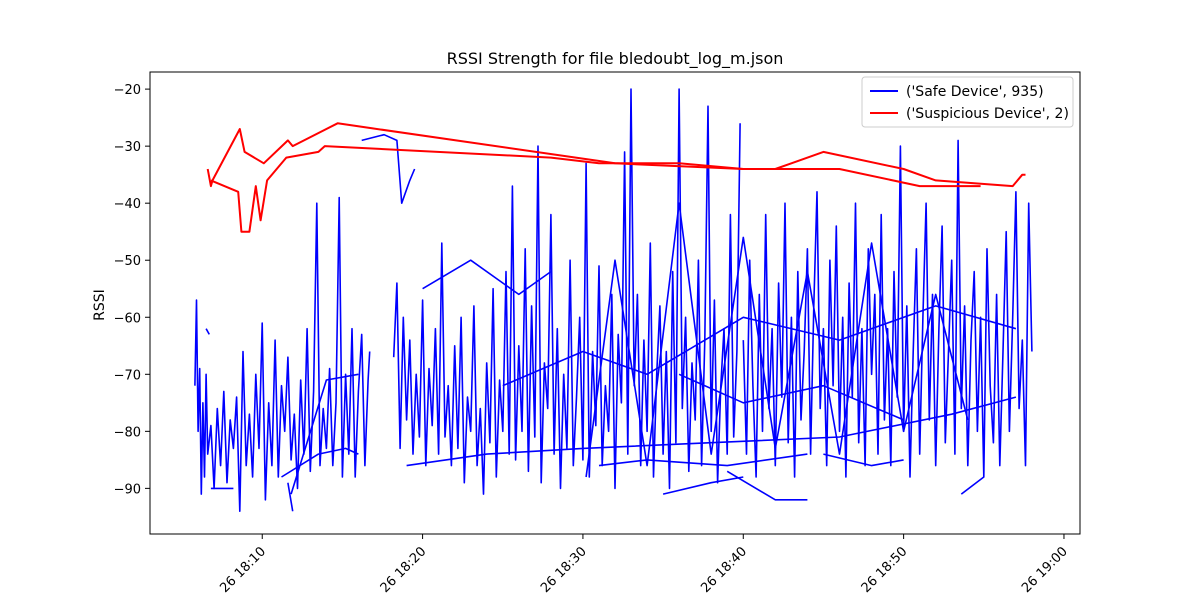 The width and height of the screenshot is (1200, 600). I want to click on y-tick-label: −20, so click(127, 90).